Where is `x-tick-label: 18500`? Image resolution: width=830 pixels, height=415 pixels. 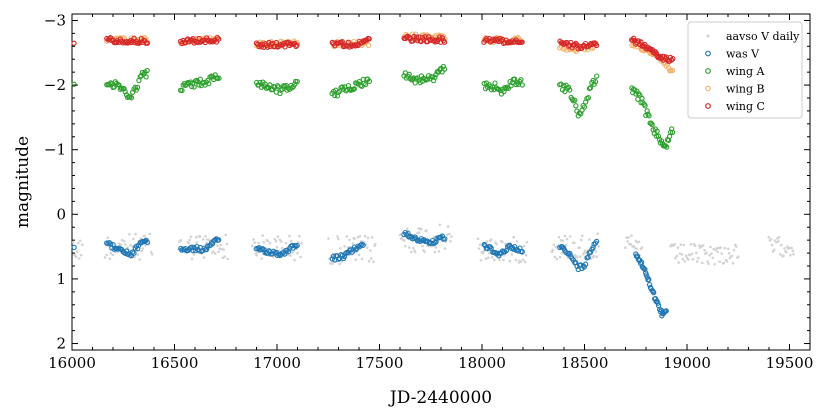 x-tick-label: 18500 is located at coordinates (585, 363).